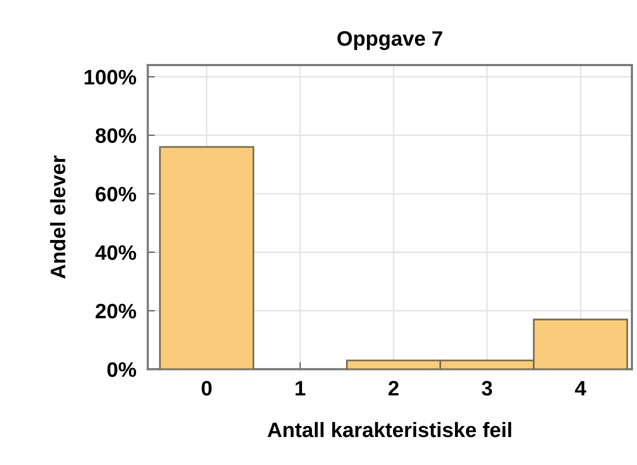 This screenshot has width=637, height=465. I want to click on x-tick-label: 2, so click(393, 388).